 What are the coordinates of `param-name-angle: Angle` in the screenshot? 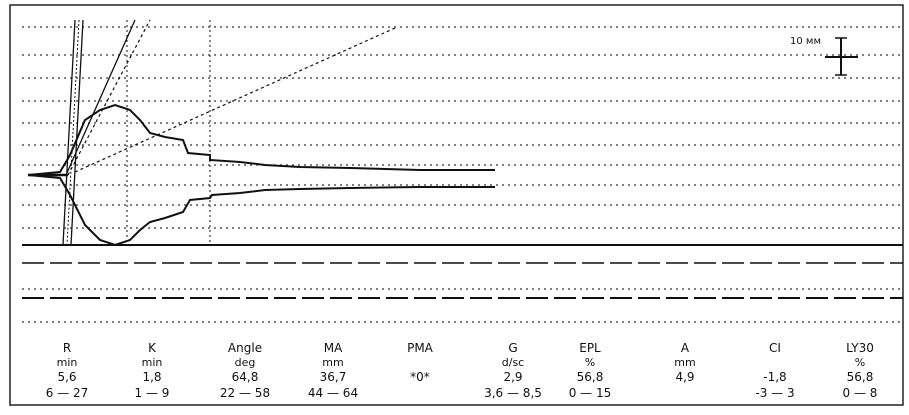 It's located at (245, 348).